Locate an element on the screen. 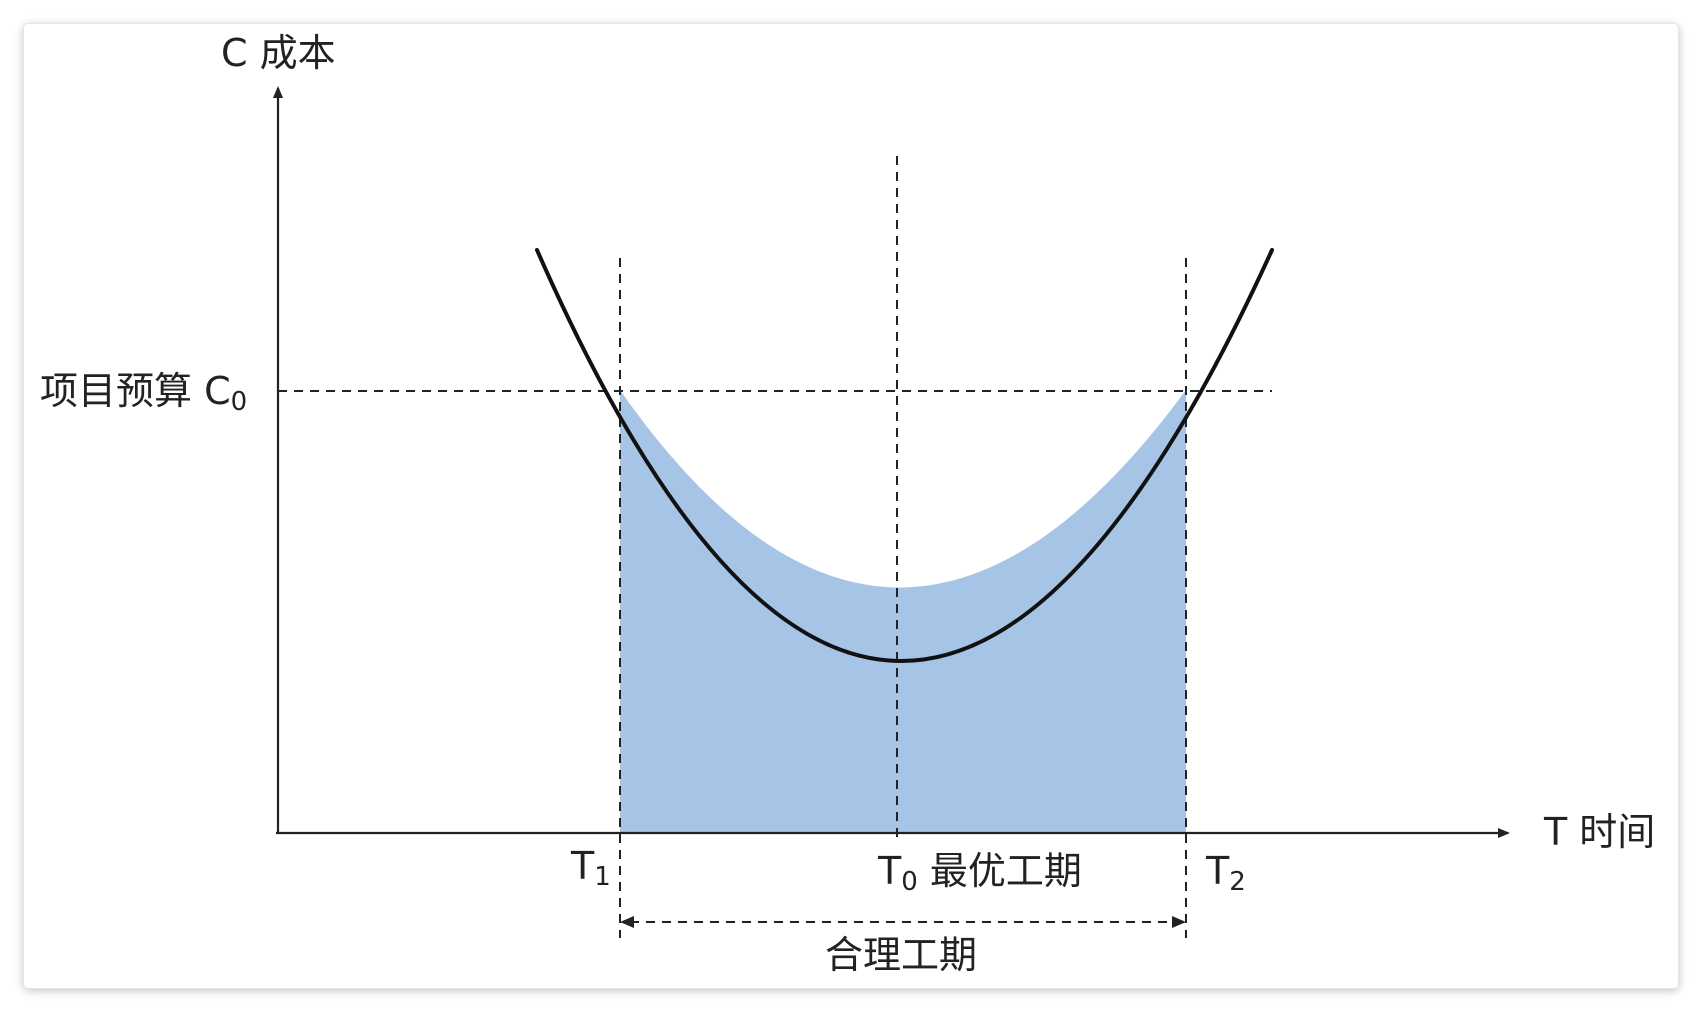  reasonable-duration-label: 合理工期 is located at coordinates (901, 955).